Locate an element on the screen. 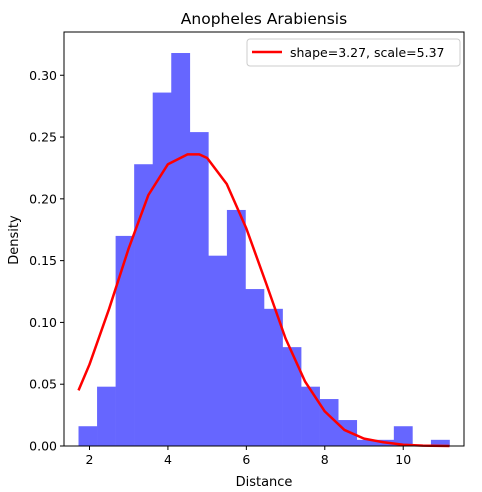  legend: shape=3.27, scale=5.37 is located at coordinates (353, 52).